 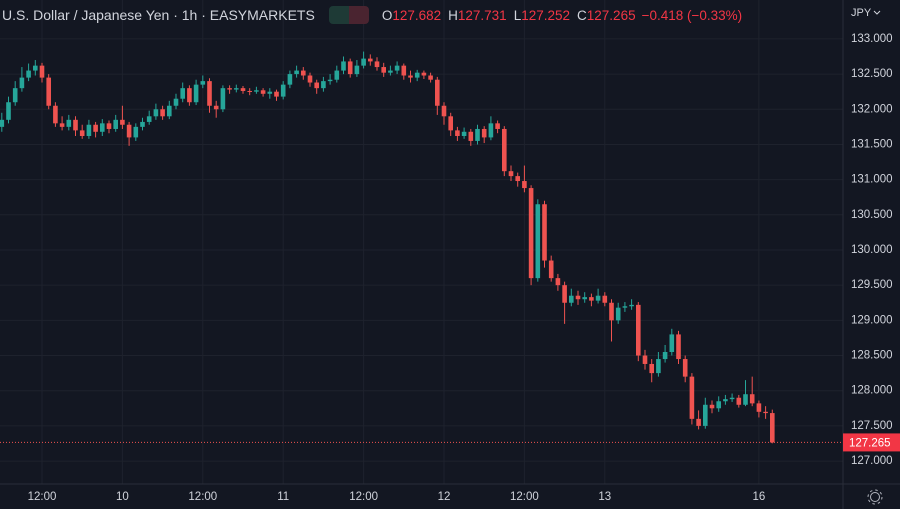 I want to click on y-tick-label: 131.000, so click(x=872, y=180).